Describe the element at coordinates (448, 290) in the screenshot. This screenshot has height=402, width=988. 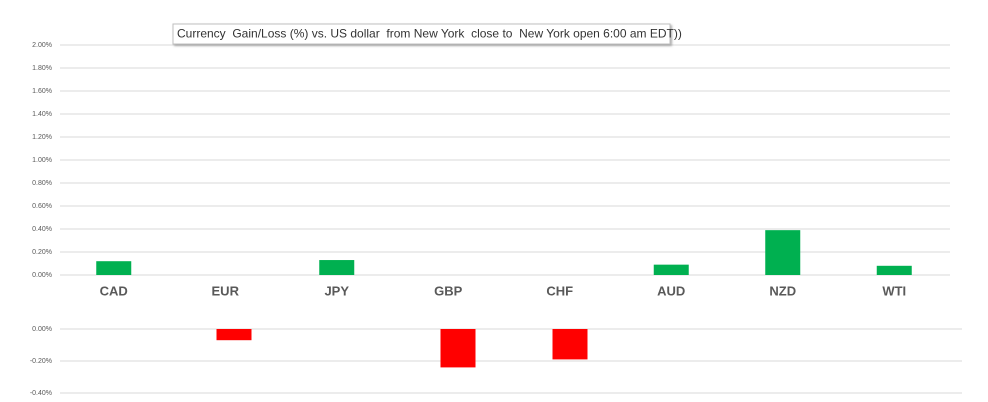
I see `x-tick-label: GBP` at that location.